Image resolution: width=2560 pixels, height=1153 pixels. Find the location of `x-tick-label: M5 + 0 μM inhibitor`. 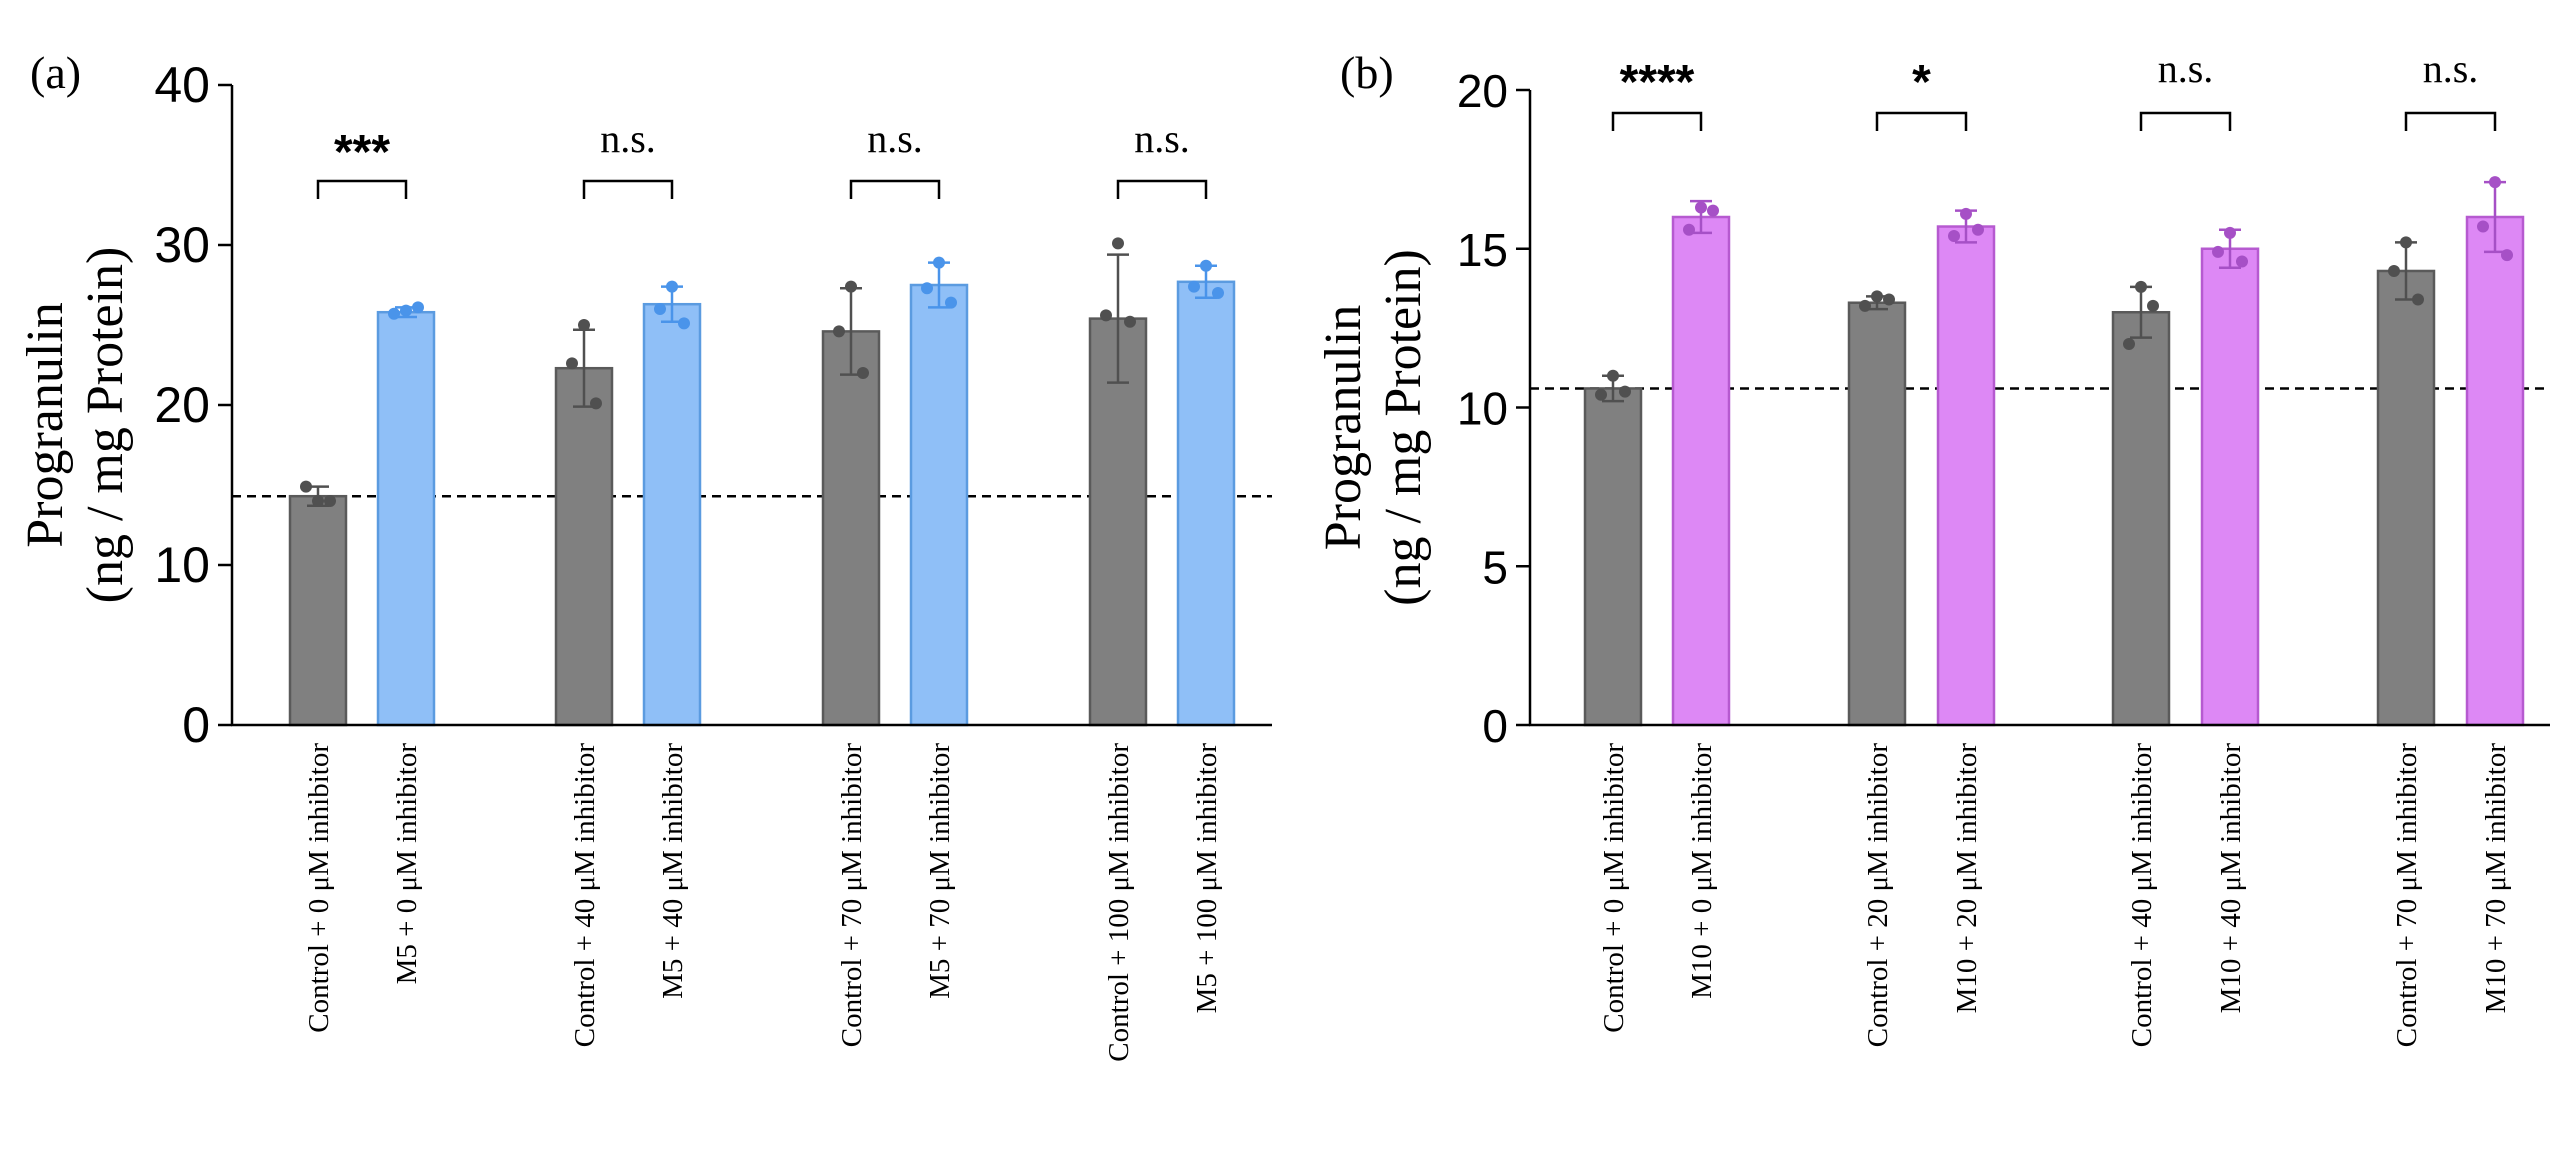

x-tick-label: M5 + 0 μM inhibitor is located at coordinates (407, 864).